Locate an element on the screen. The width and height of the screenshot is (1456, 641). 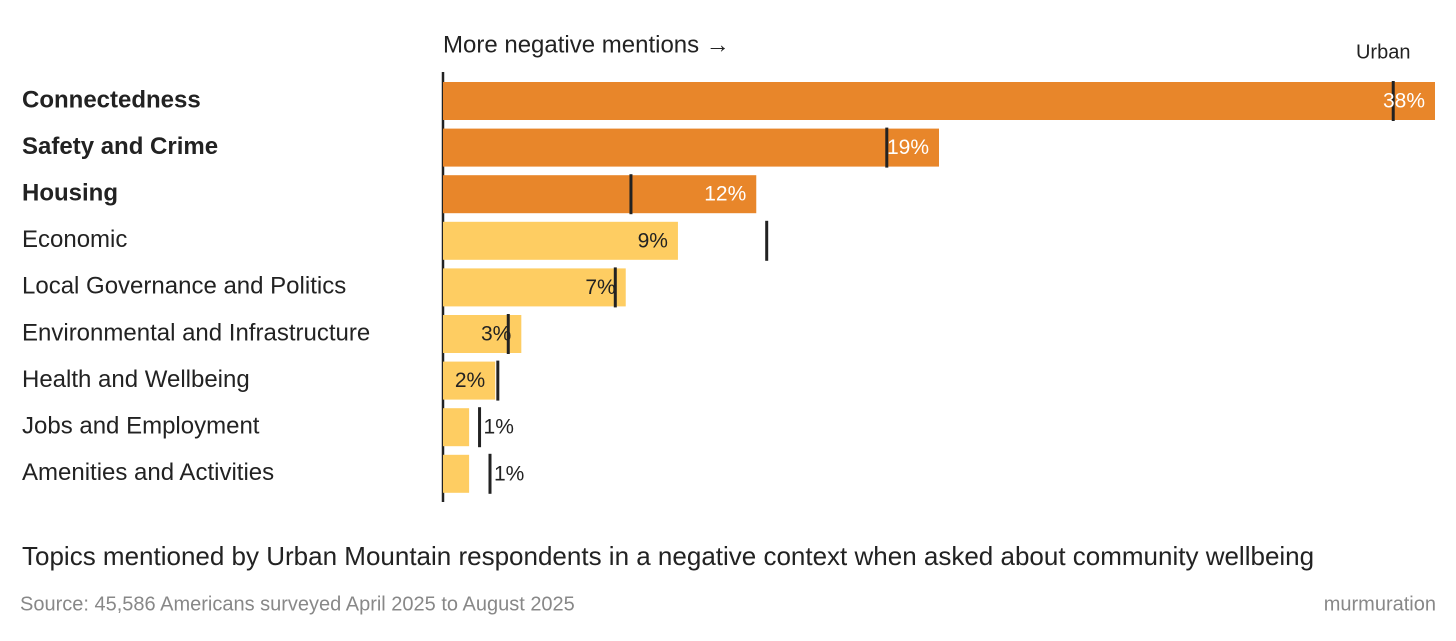
value-label: 38% is located at coordinates (1404, 101).